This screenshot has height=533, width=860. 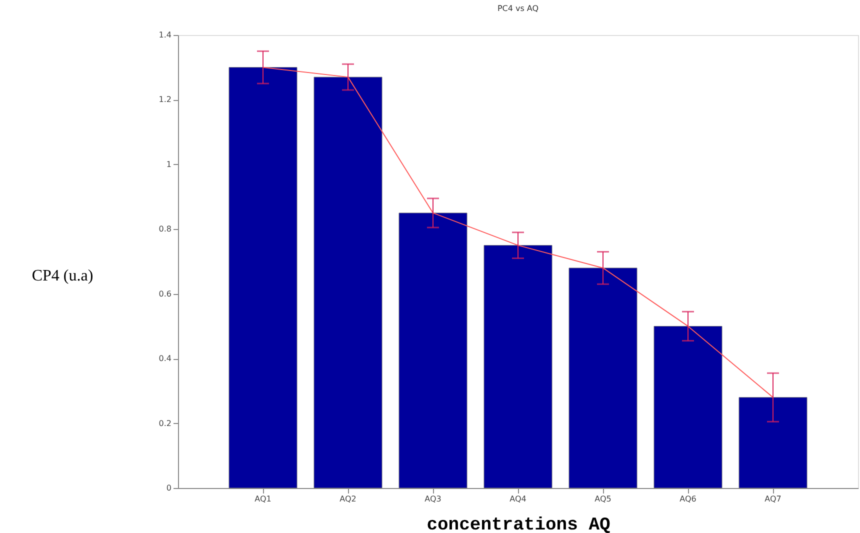 I want to click on y-tick-label: 0.6, so click(x=165, y=293).